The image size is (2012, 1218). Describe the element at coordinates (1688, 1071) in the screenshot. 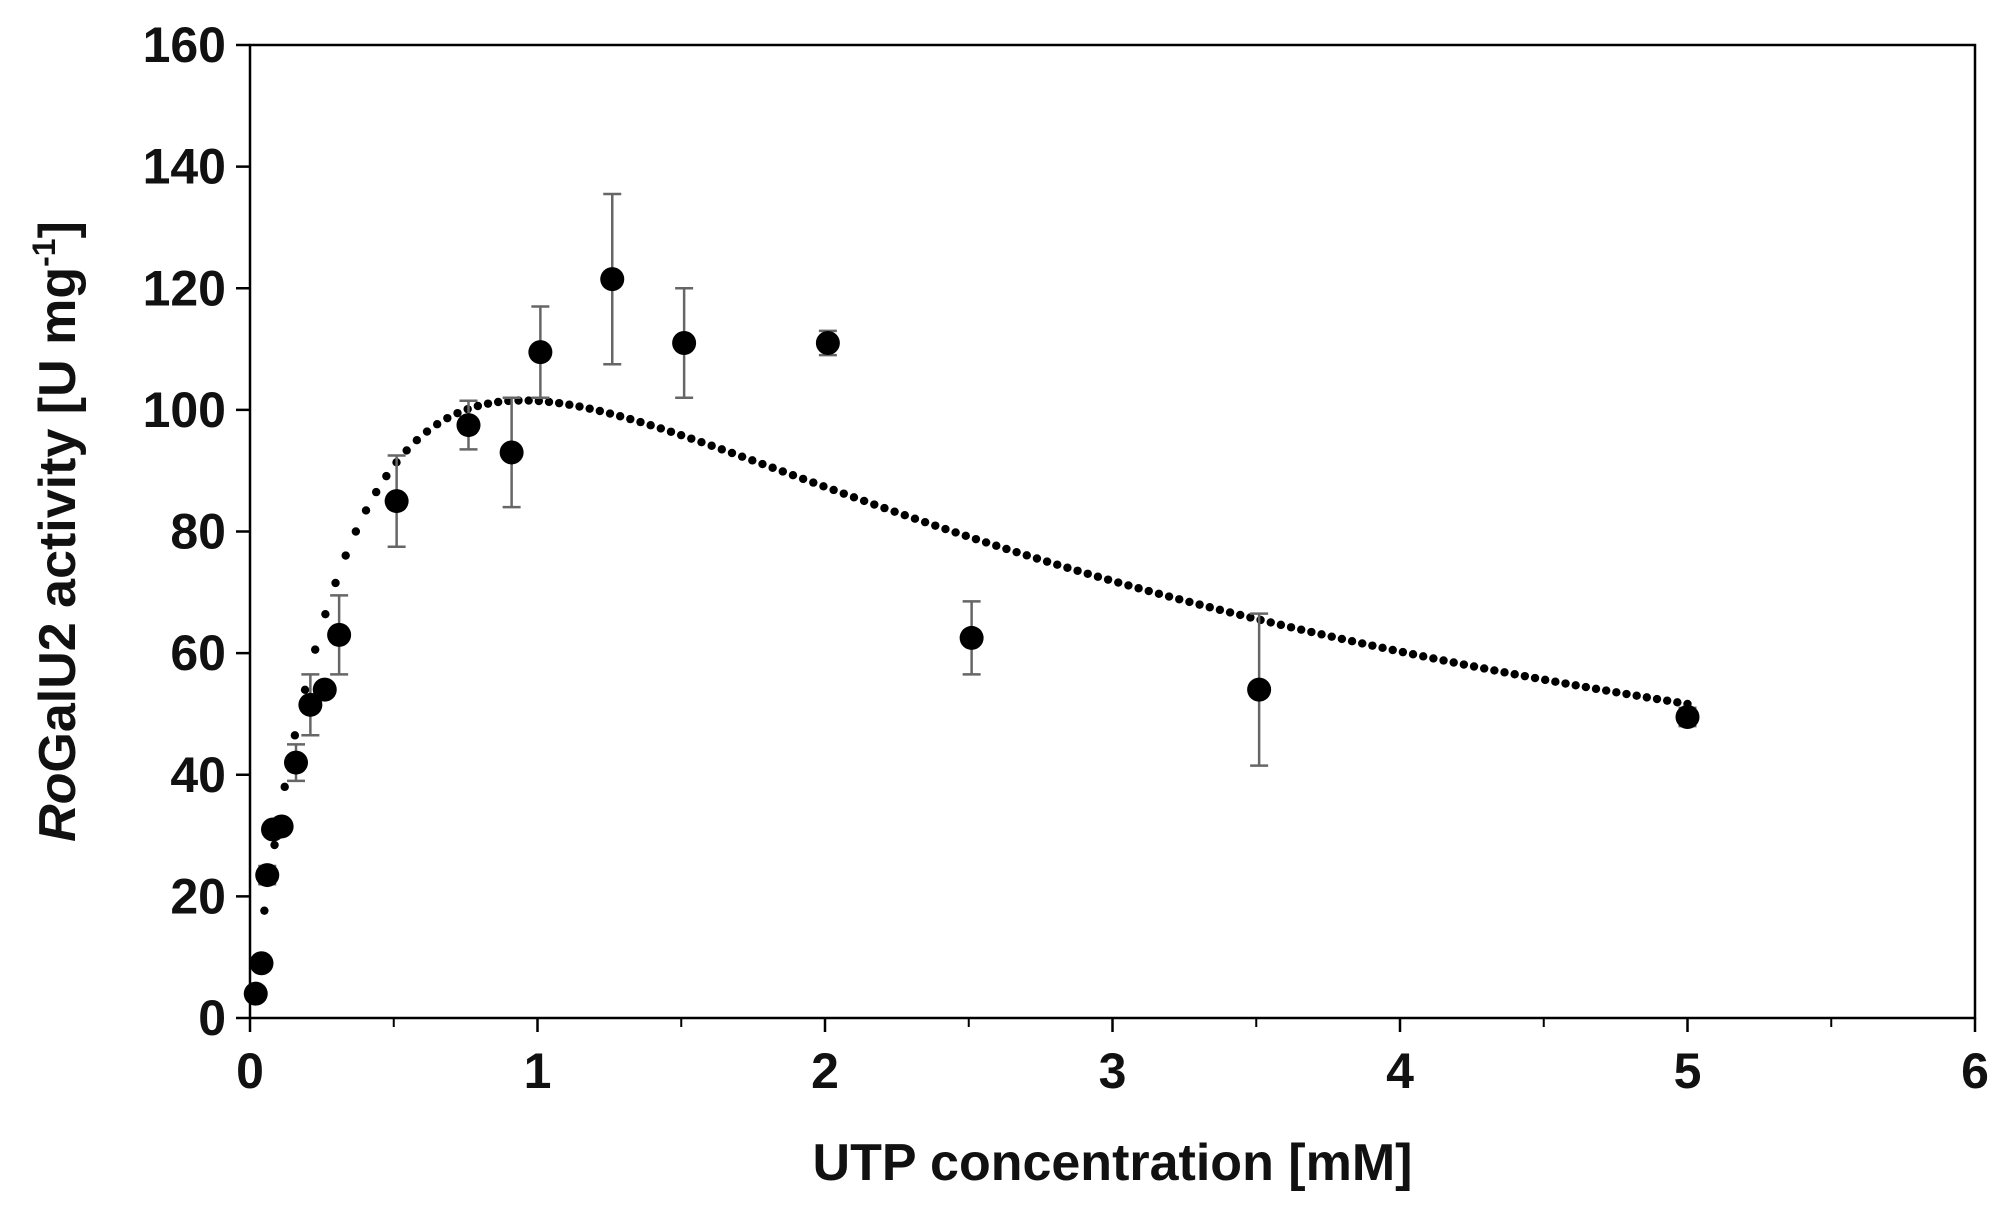

I see `x-tick-label: 5` at that location.